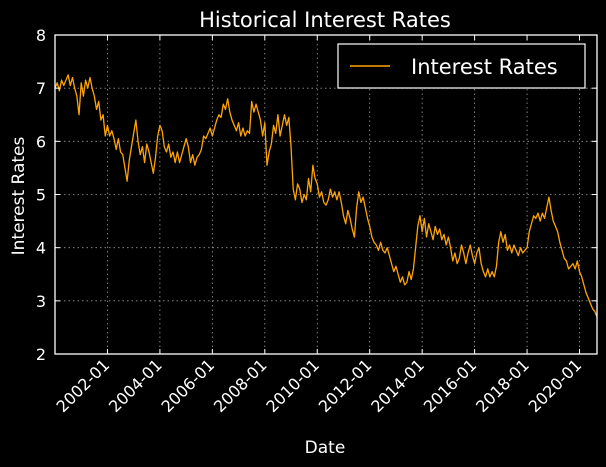 Image resolution: width=606 pixels, height=467 pixels. Describe the element at coordinates (41, 141) in the screenshot. I see `y-tick-label: 6` at that location.